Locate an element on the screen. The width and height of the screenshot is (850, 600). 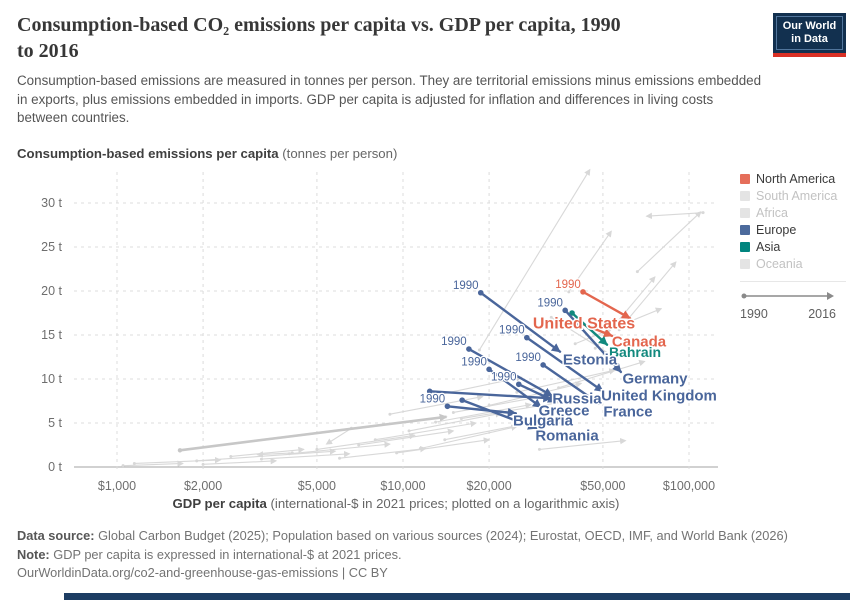
legend-label-africa: Africa is located at coordinates (772, 212).